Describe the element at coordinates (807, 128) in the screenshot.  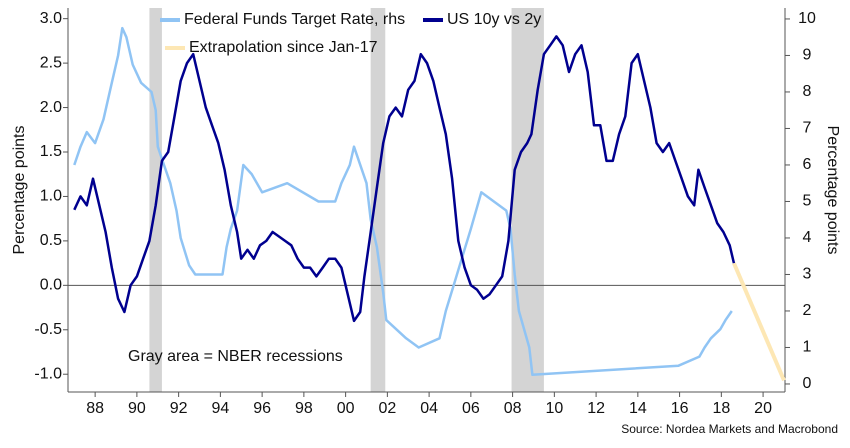
I see `y2-tick-label: 7` at that location.